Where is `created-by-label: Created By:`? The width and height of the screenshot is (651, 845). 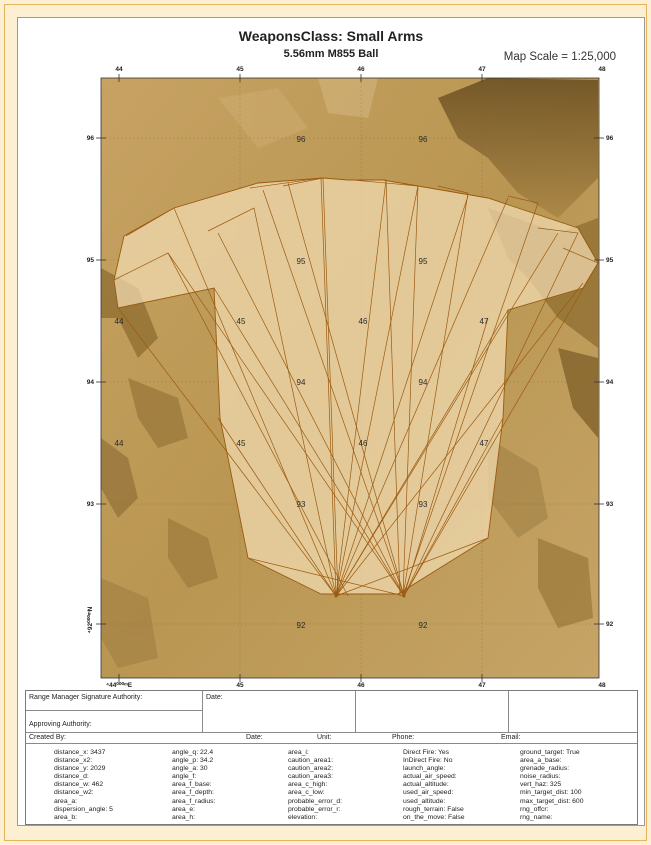
created-by-label: Created By: is located at coordinates (47, 737).